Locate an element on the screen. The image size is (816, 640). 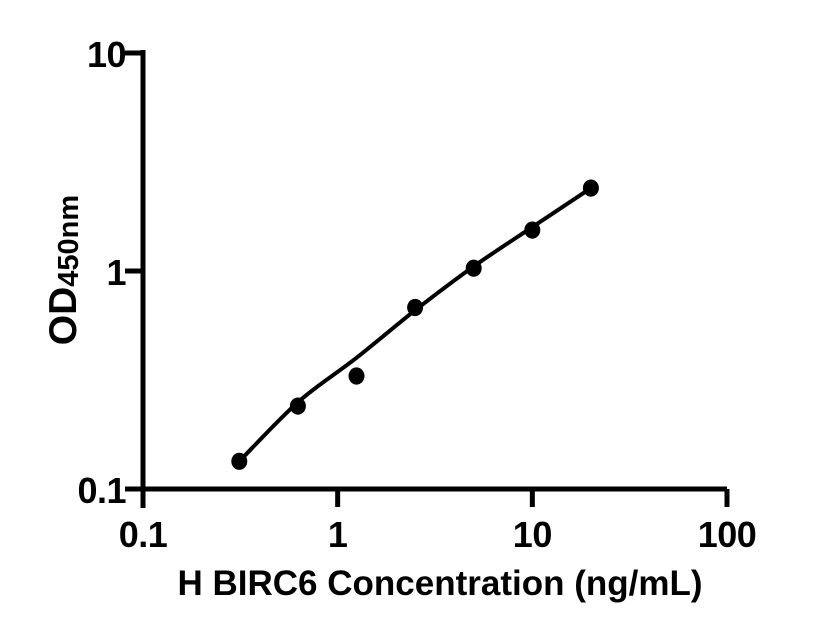
y-axis-title: OD450nm is located at coordinates (64, 270).